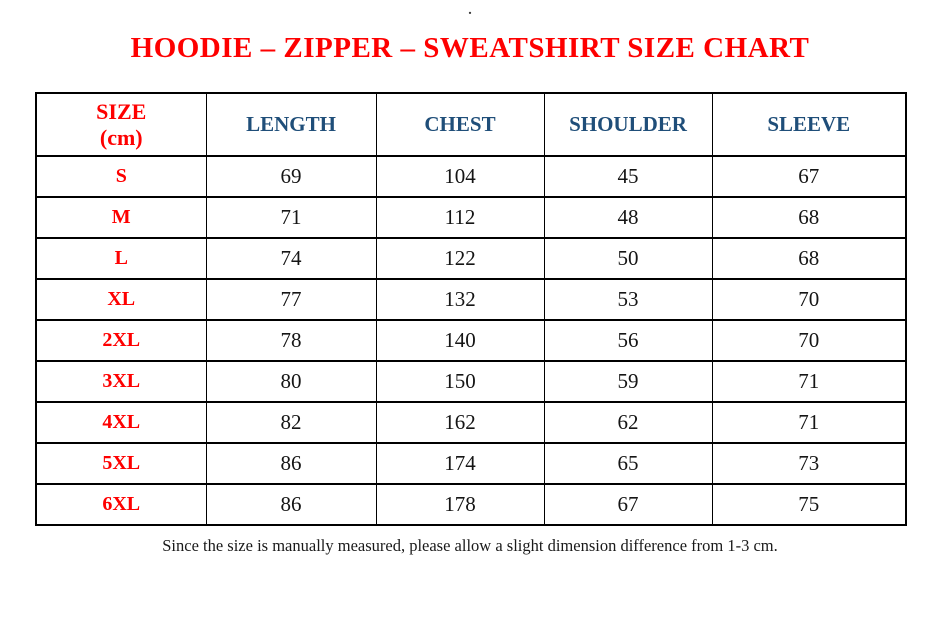 The width and height of the screenshot is (940, 623). I want to click on table-row-m: M 71 112 48 68, so click(471, 217).